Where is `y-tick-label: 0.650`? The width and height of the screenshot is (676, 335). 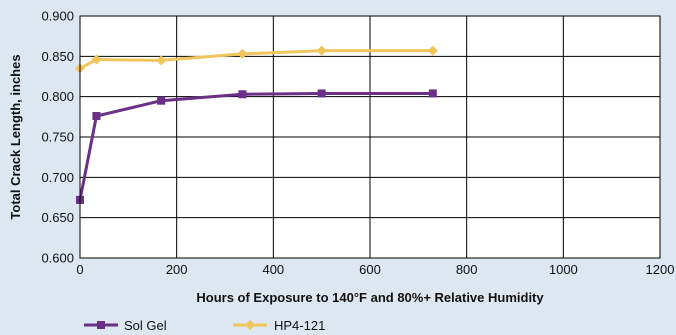 y-tick-label: 0.650 is located at coordinates (57, 217).